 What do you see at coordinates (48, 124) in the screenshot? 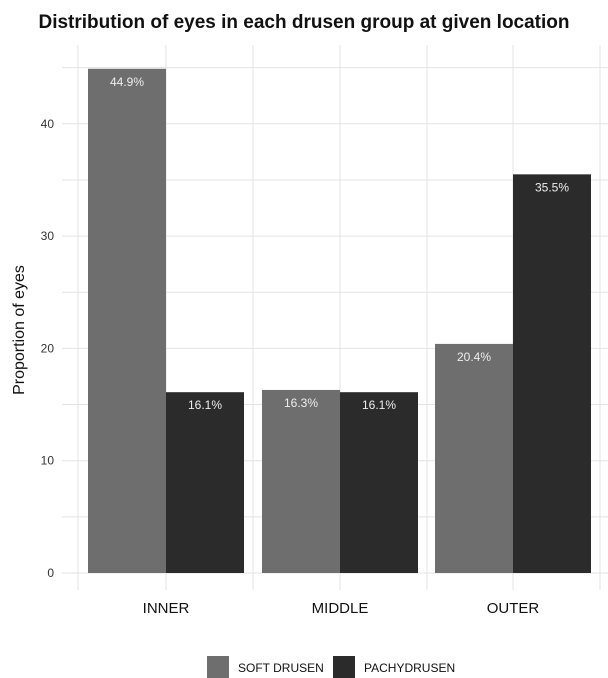
I see `y-tick-label: 40` at bounding box center [48, 124].